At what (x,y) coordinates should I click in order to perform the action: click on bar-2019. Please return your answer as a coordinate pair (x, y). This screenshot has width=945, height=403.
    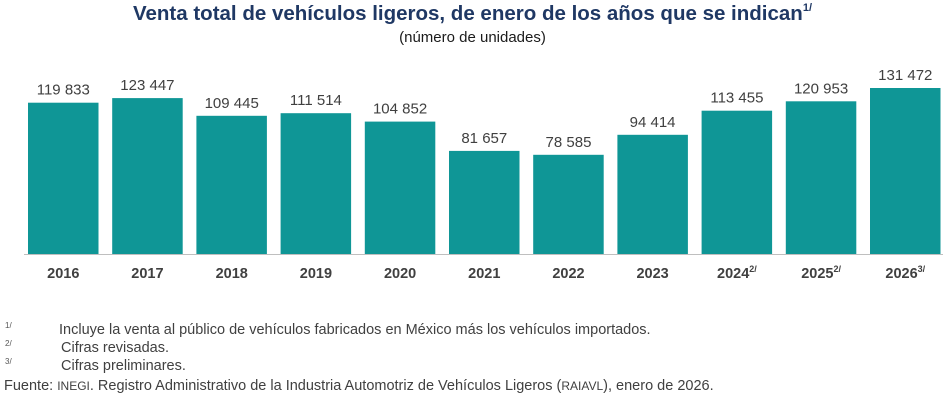
    Looking at the image, I should click on (316, 183).